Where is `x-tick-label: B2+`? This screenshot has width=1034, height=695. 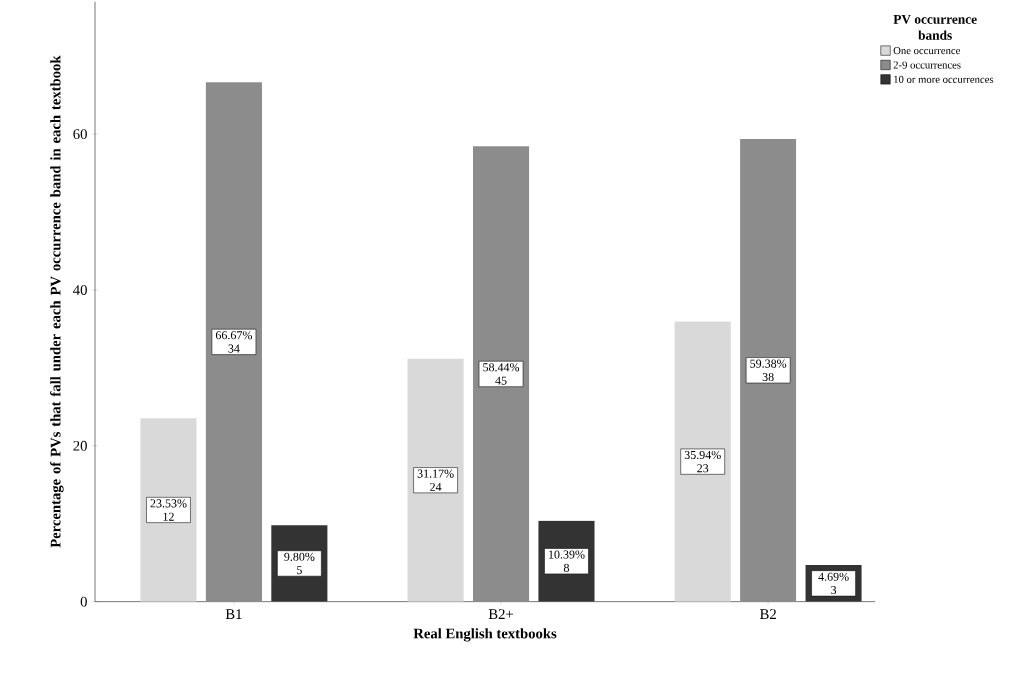 x-tick-label: B2+ is located at coordinates (500, 614).